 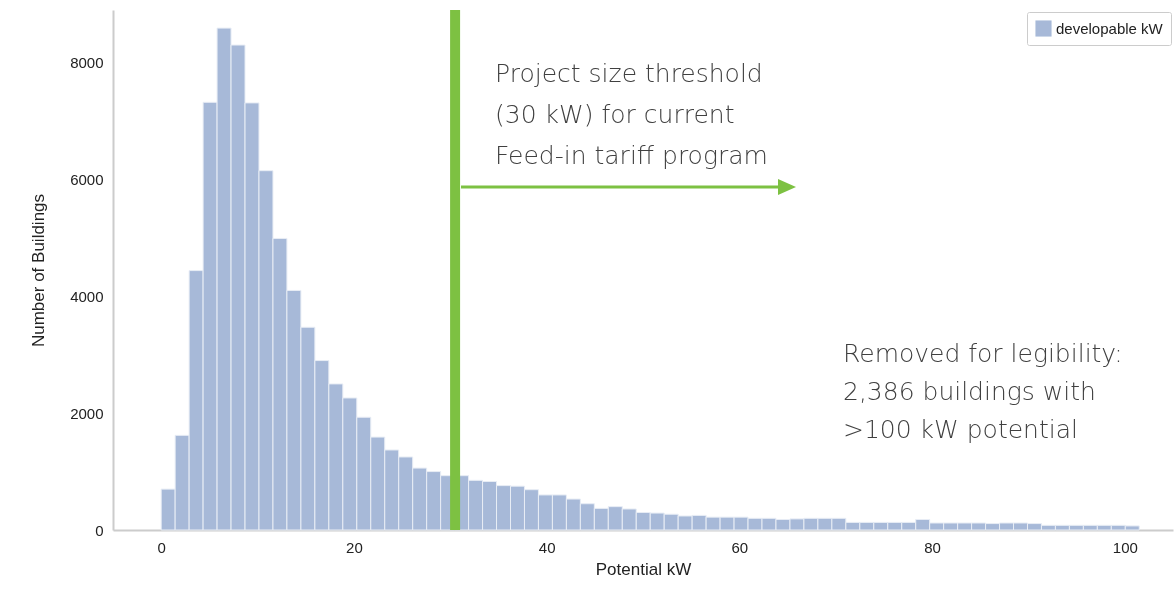 What do you see at coordinates (39, 270) in the screenshot?
I see `y-axis-title: Number of Buildings` at bounding box center [39, 270].